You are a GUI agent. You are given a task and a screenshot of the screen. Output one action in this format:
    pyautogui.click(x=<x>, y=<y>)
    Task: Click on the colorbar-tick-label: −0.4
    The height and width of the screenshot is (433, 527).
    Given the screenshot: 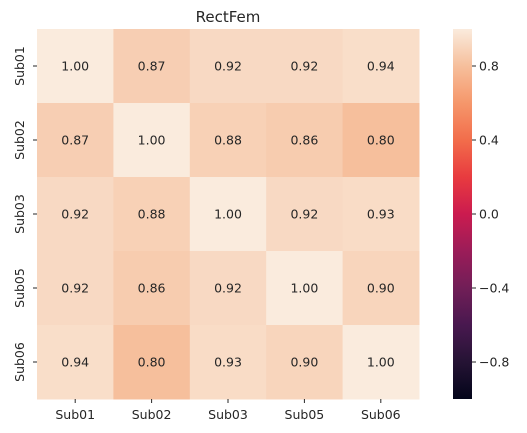 What is the action you would take?
    pyautogui.click(x=494, y=288)
    